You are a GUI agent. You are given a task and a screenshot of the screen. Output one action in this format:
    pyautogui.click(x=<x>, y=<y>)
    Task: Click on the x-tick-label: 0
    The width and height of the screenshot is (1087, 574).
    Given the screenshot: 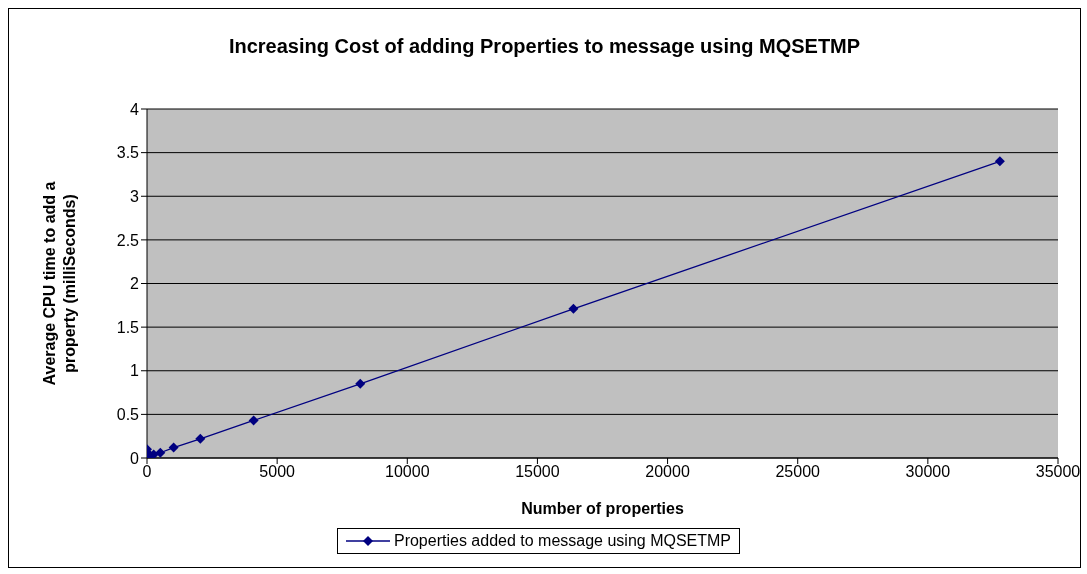 What is the action you would take?
    pyautogui.click(x=147, y=472)
    